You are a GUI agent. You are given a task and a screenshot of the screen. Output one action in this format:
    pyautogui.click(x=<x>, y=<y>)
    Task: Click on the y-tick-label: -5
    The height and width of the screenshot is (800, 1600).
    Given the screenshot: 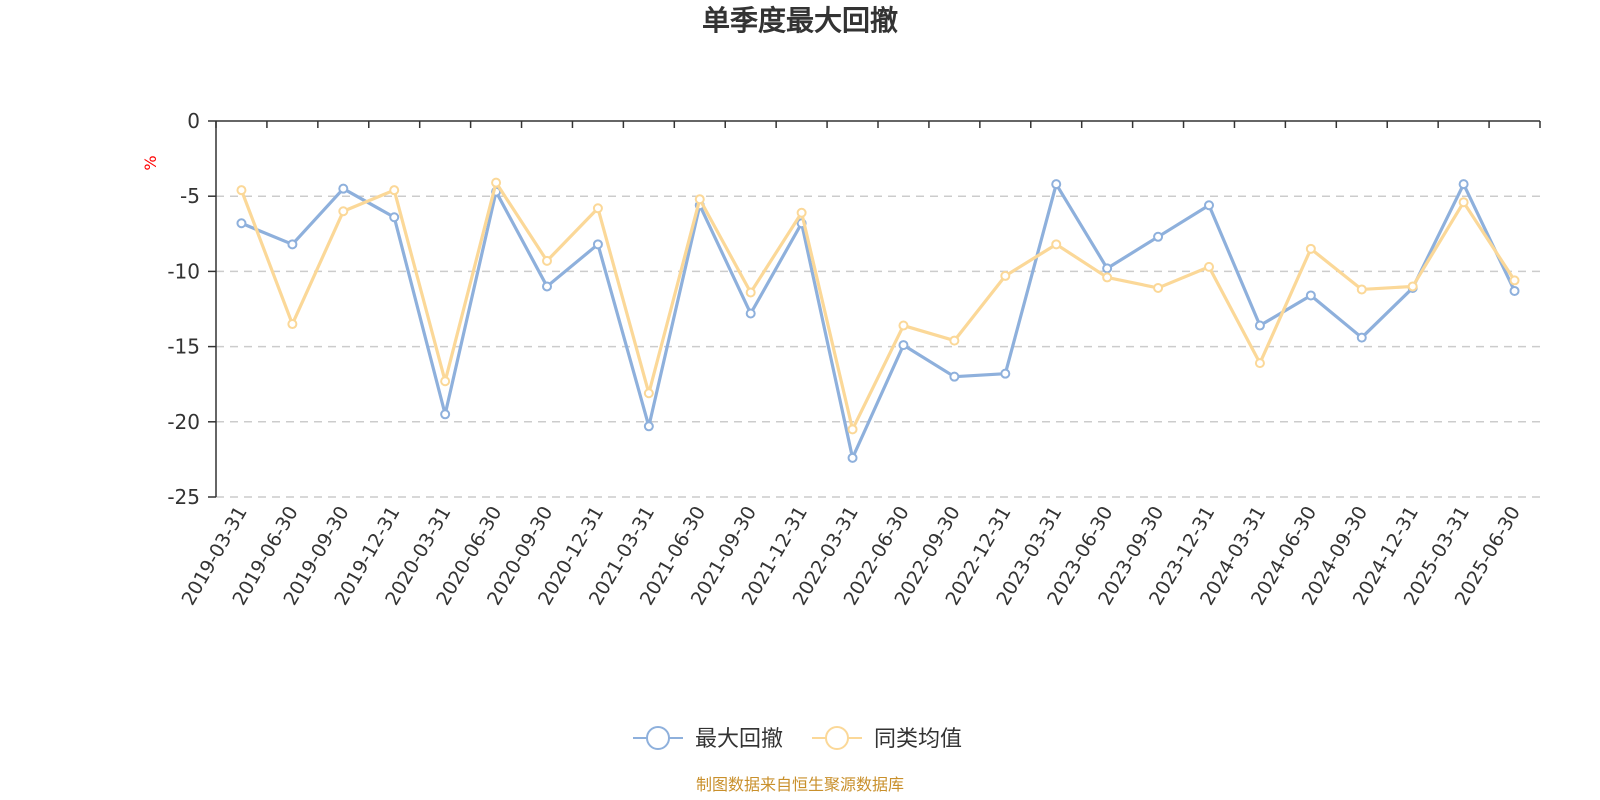 What is the action you would take?
    pyautogui.click(x=190, y=196)
    